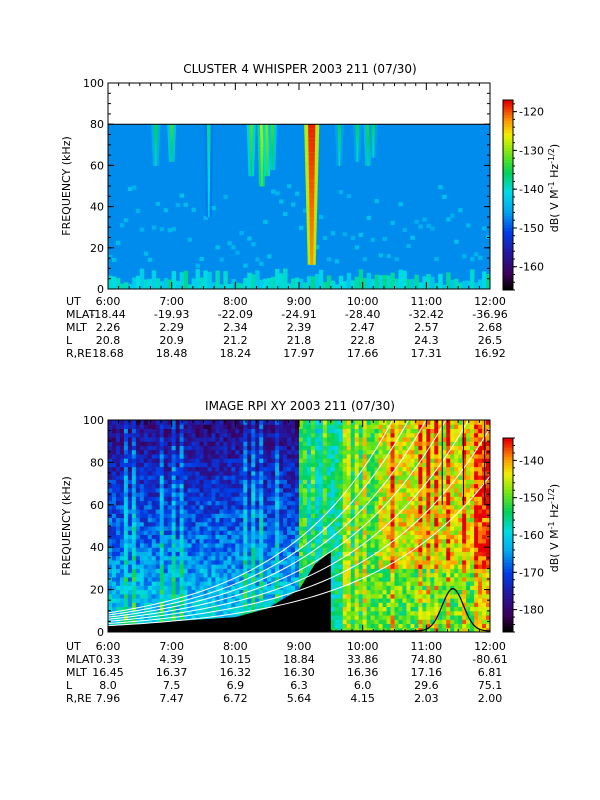 This screenshot has height=800, width=600. Describe the element at coordinates (154, 279) in the screenshot. I see `whisper-lowband-cell` at that location.